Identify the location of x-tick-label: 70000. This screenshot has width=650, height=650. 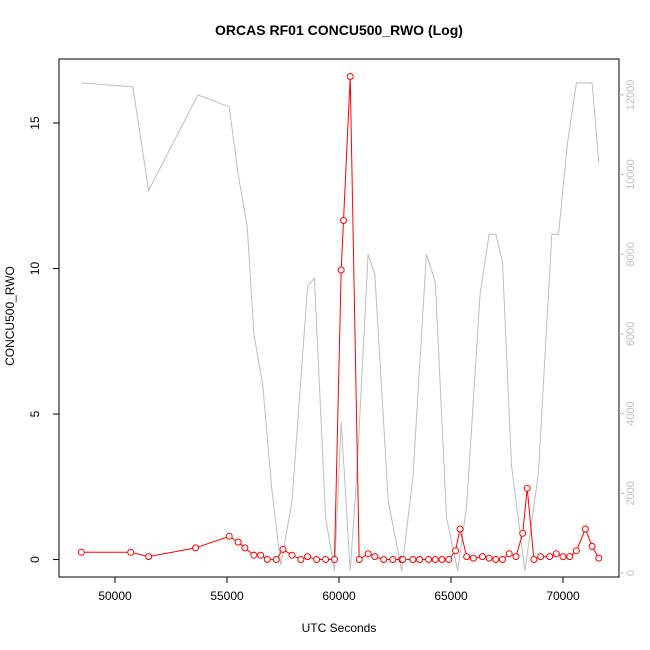
(563, 596).